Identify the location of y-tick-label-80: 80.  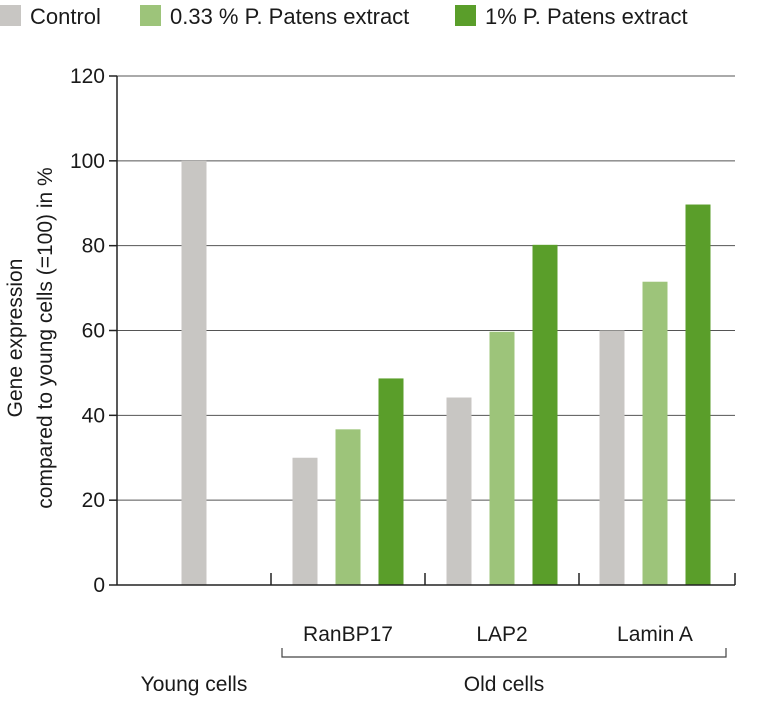
(93, 246).